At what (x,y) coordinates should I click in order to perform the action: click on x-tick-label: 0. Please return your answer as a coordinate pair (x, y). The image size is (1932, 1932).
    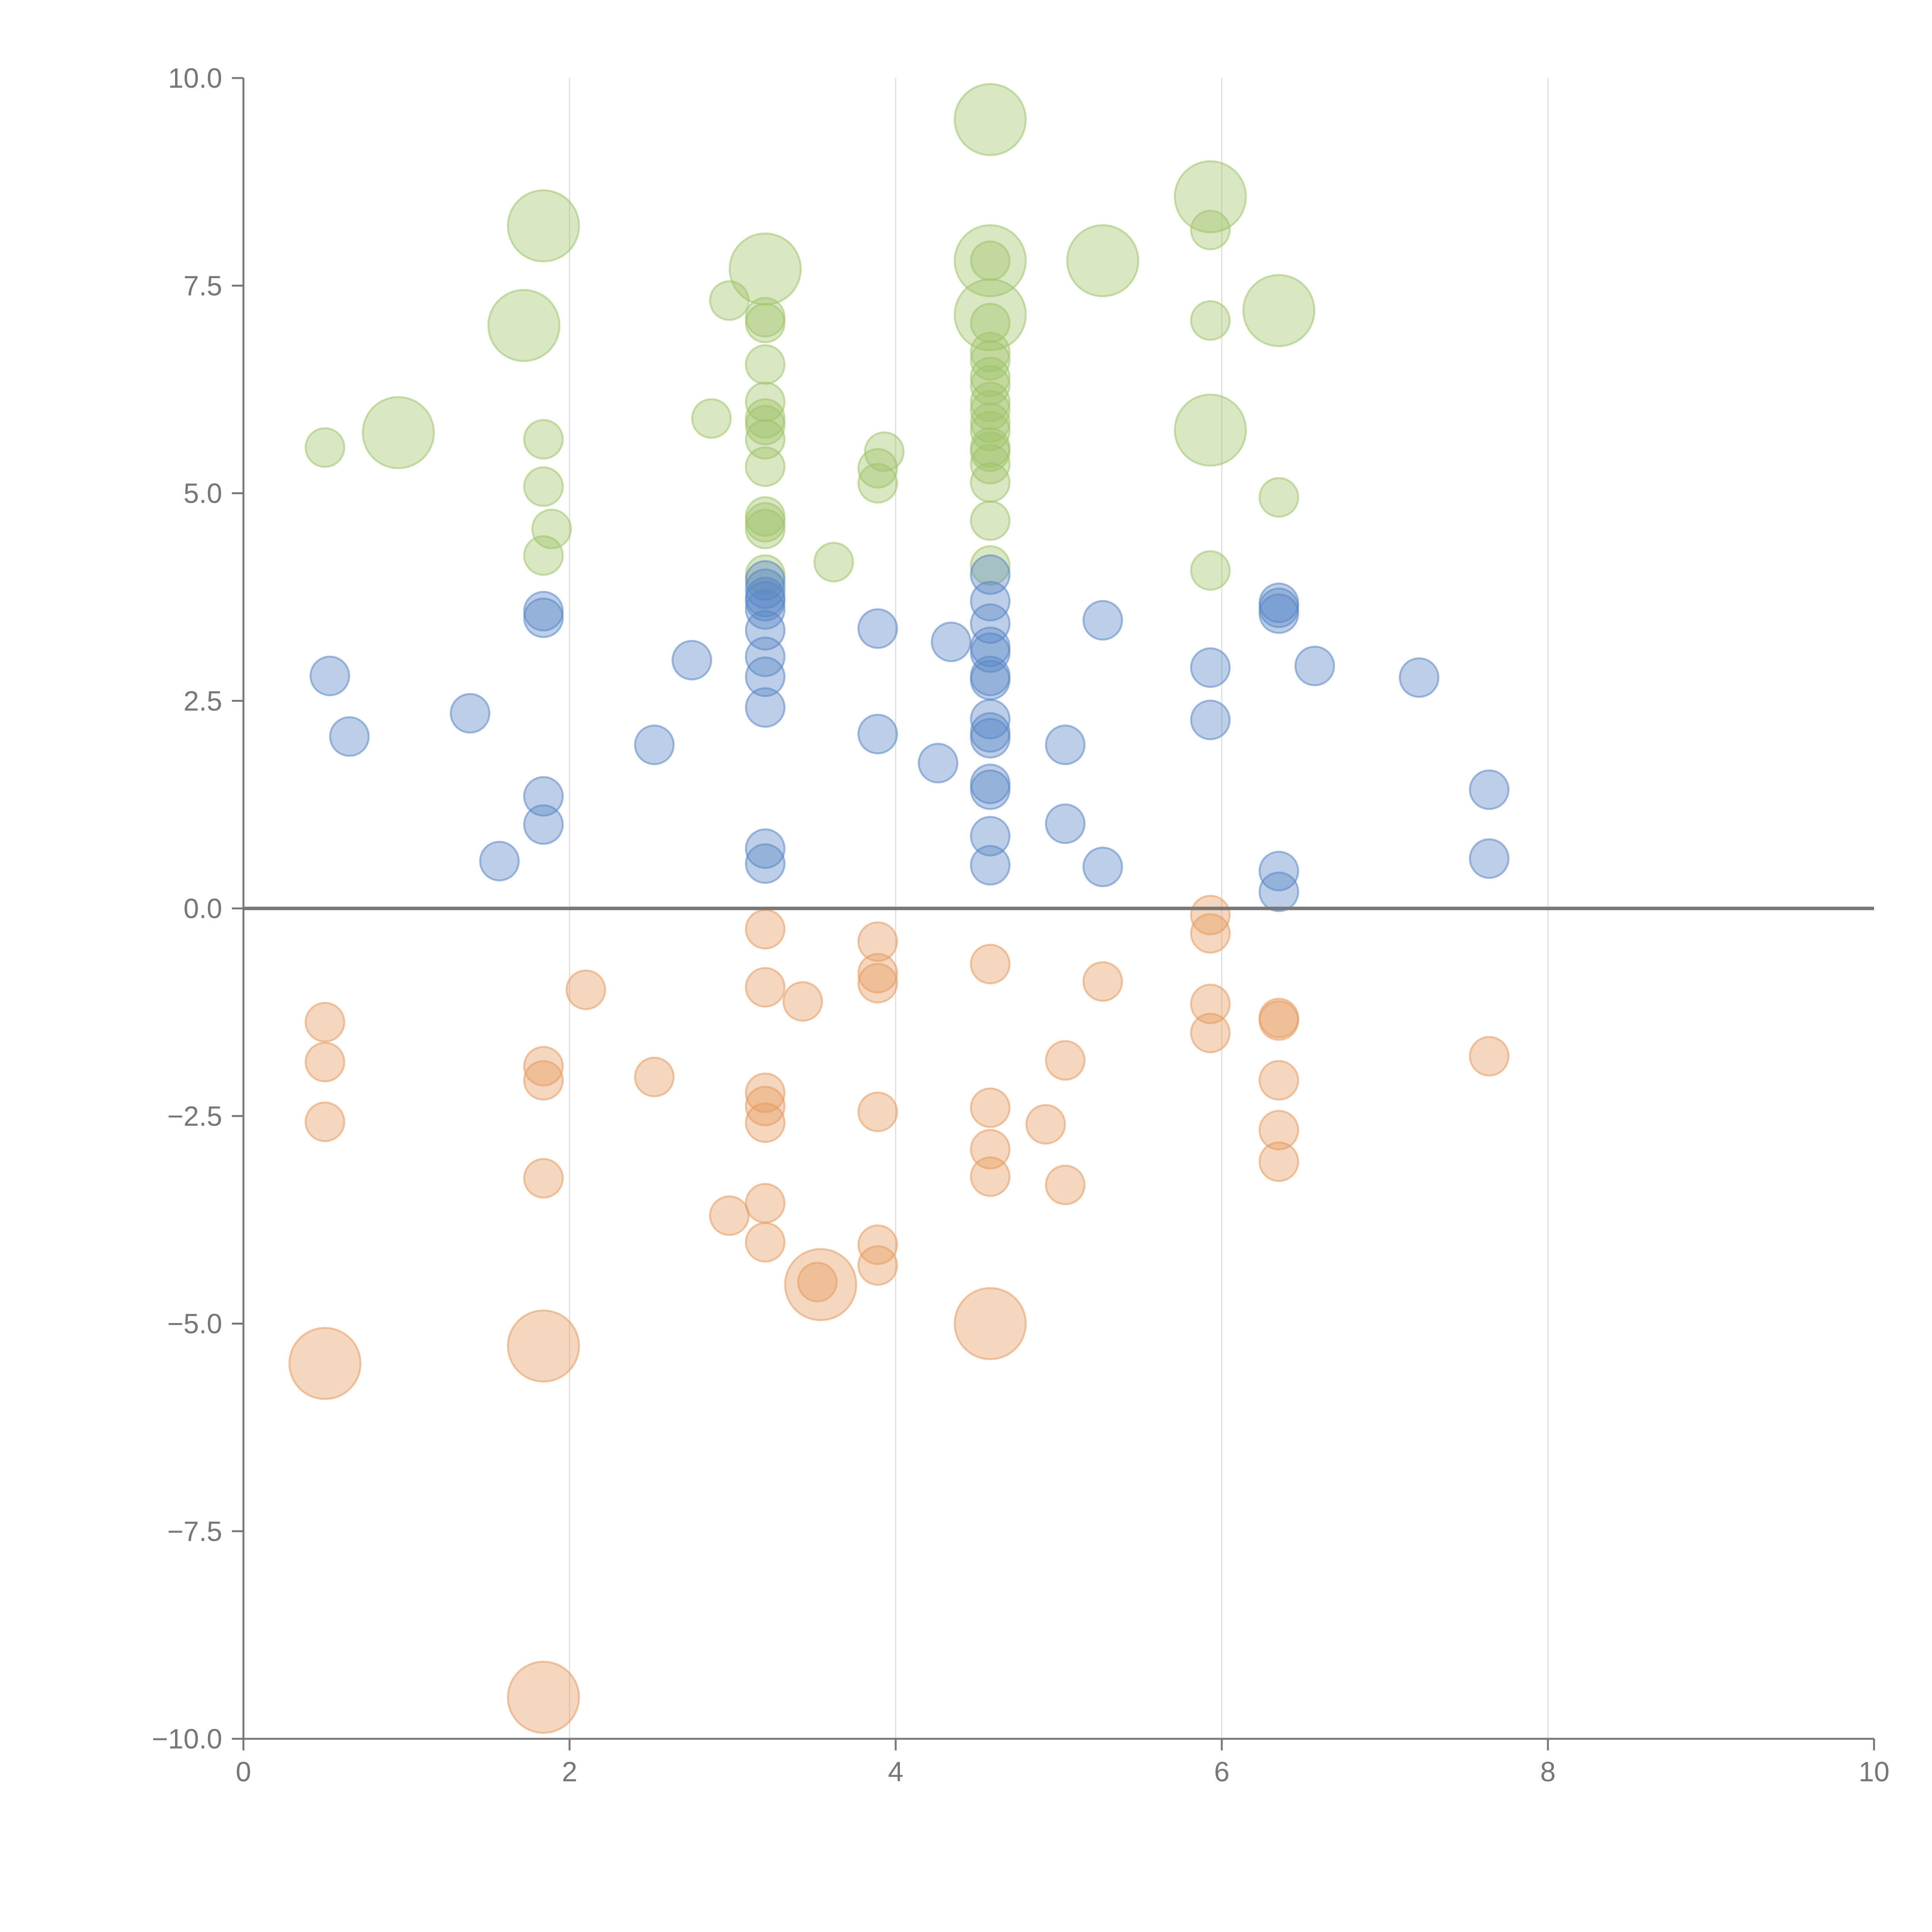
    Looking at the image, I should click on (244, 1772).